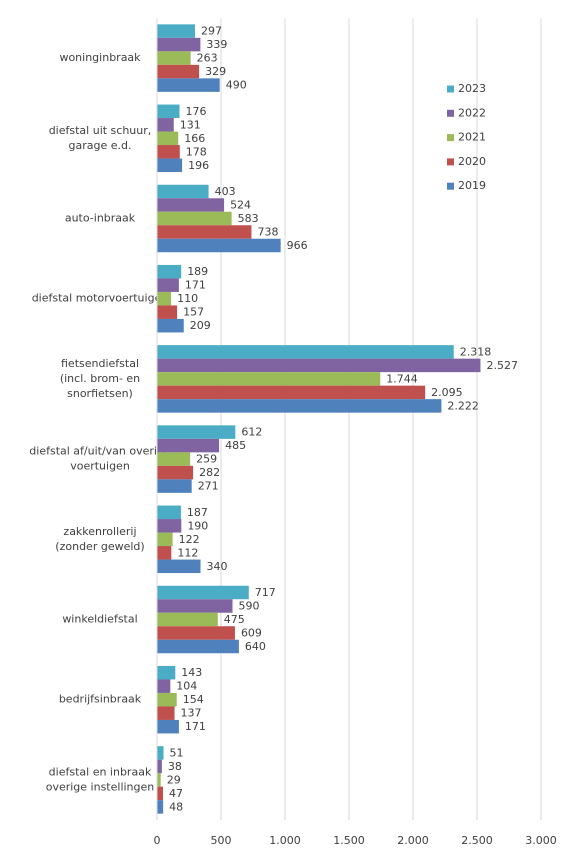 This screenshot has width=567, height=868. I want to click on value-label: 403, so click(225, 191).